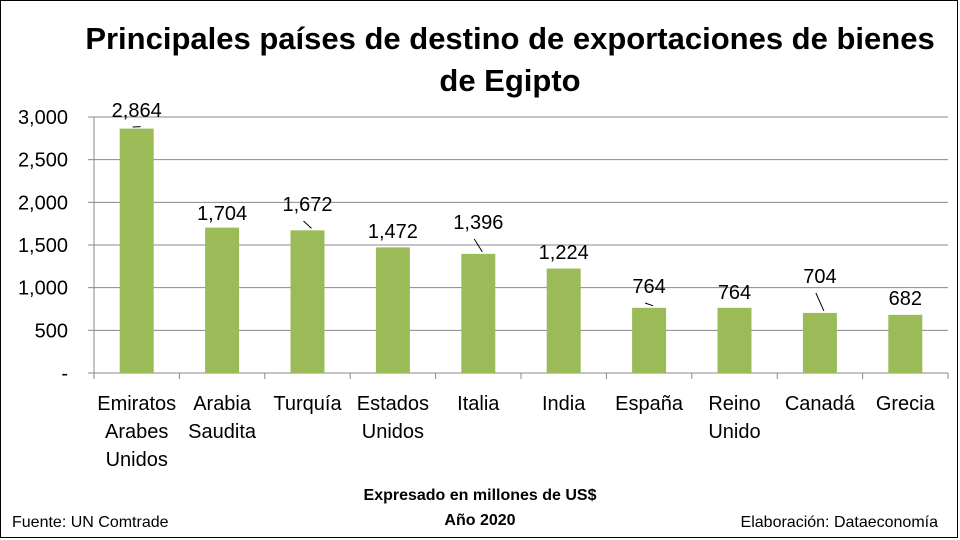 This screenshot has width=960, height=540. I want to click on y-tick-label: 1,500, so click(43, 246).